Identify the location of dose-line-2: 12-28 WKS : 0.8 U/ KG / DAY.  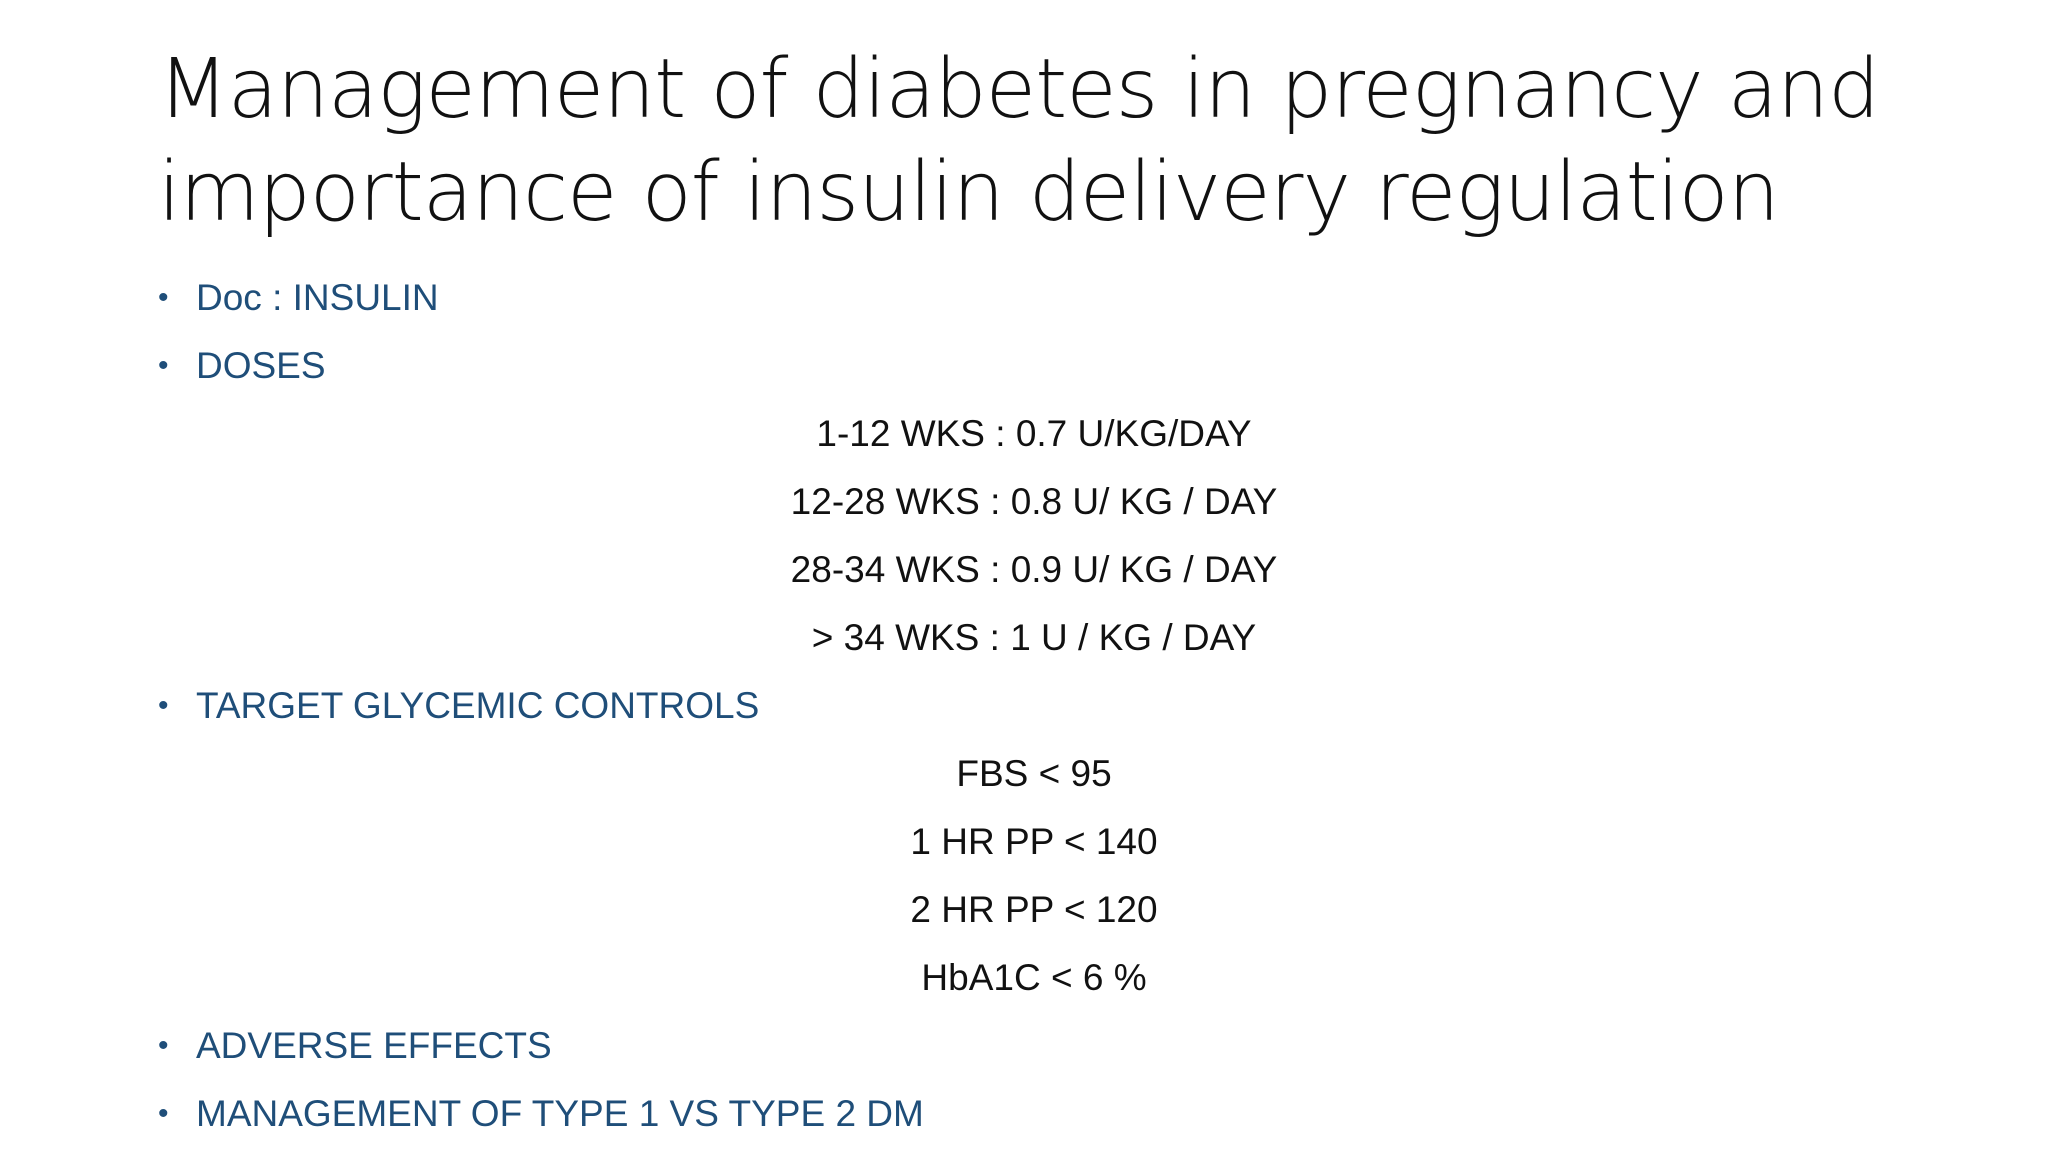
(1034, 501).